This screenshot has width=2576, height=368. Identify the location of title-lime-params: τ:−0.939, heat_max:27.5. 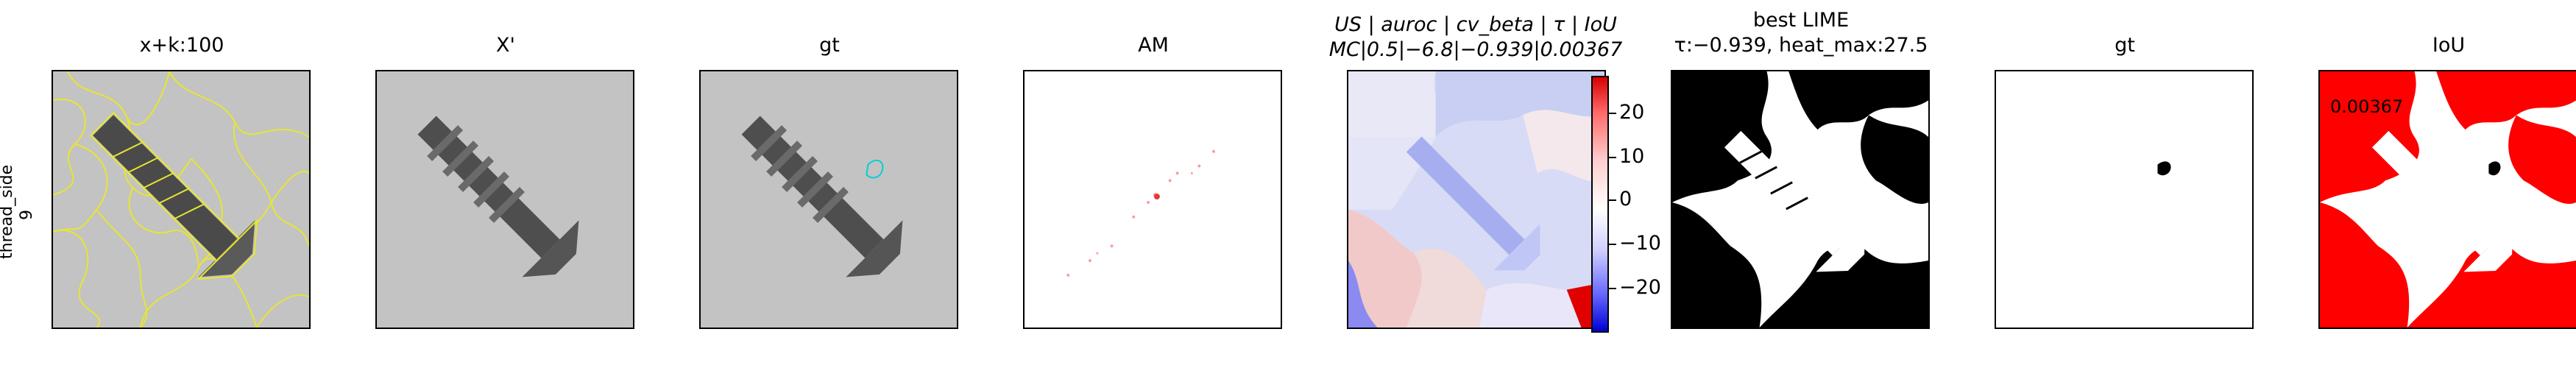
(1801, 45).